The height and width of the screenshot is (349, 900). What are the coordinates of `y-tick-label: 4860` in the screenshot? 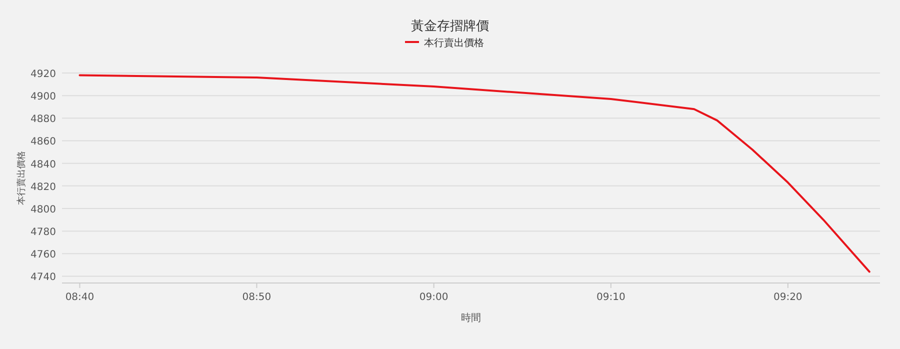 It's located at (43, 142).